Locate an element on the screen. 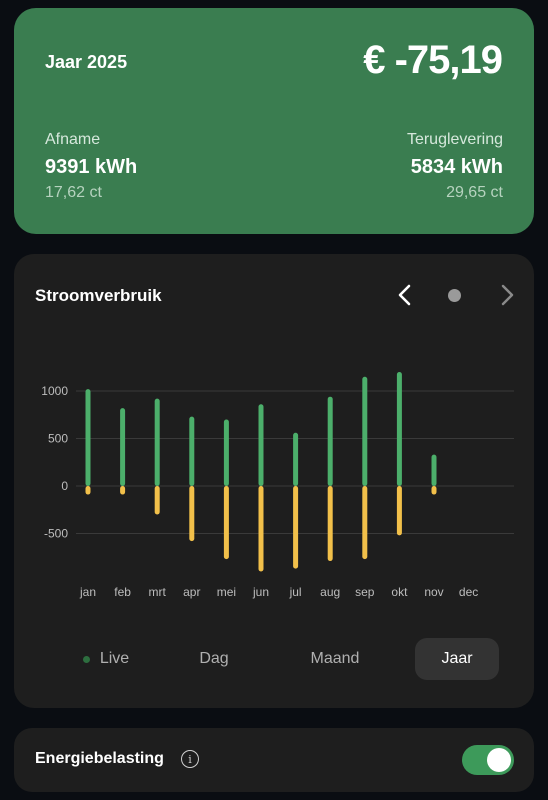 The height and width of the screenshot is (800, 548). tab-live-label: Live is located at coordinates (114, 658).